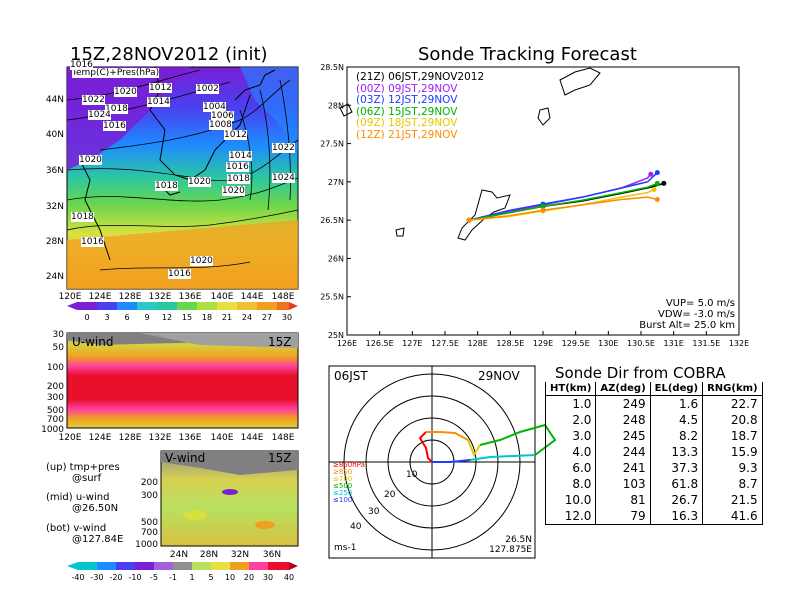 The height and width of the screenshot is (612, 792). I want to click on temp-tick: 27, so click(267, 317).